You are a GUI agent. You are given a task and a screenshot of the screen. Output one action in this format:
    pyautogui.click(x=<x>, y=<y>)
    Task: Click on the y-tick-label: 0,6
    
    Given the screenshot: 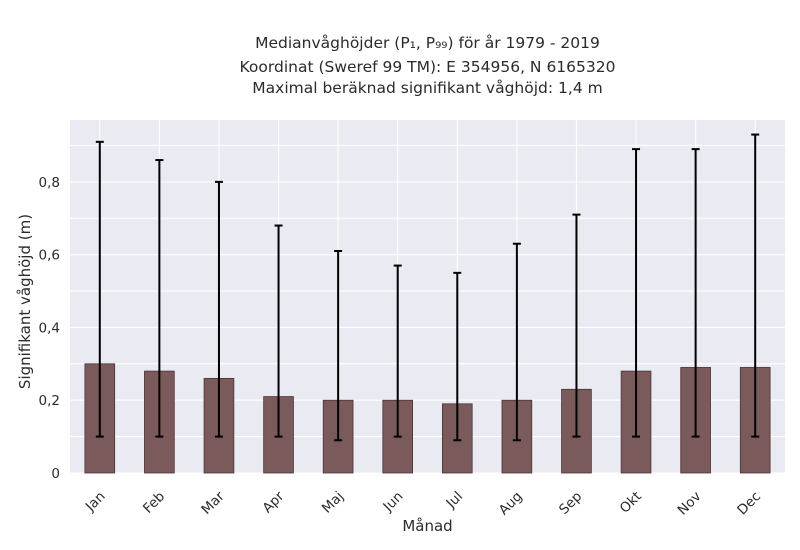 What is the action you would take?
    pyautogui.click(x=49, y=256)
    